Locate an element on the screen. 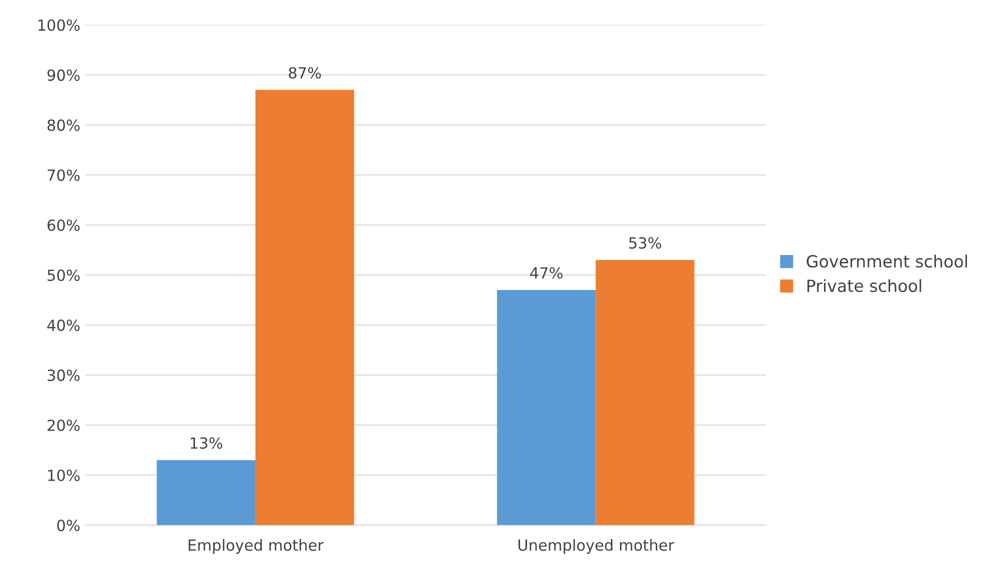 This screenshot has height=579, width=992. y-tick-label: 30% is located at coordinates (64, 376).